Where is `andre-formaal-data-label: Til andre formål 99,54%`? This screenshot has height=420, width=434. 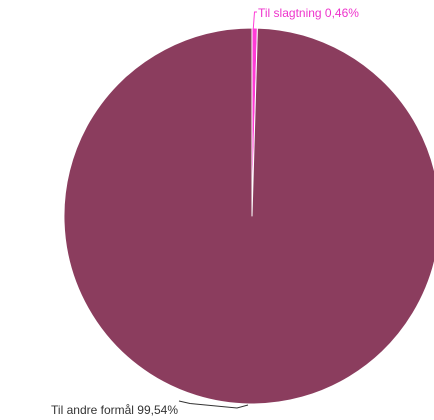 andre-formaal-data-label: Til andre formål 99,54% is located at coordinates (114, 410).